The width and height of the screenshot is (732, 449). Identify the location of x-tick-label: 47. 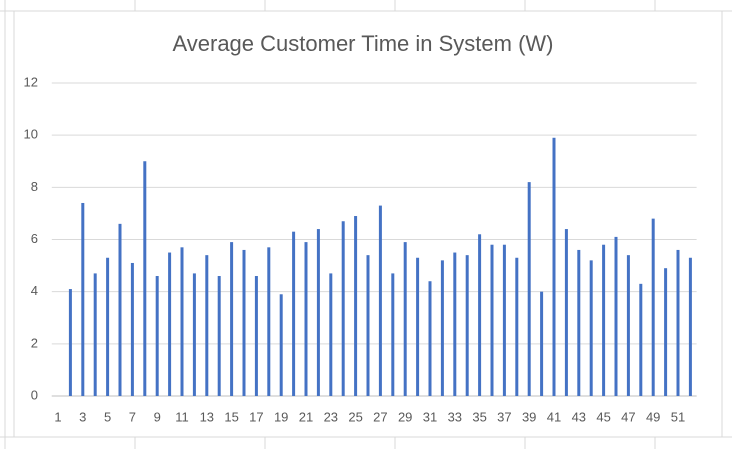
(628, 416).